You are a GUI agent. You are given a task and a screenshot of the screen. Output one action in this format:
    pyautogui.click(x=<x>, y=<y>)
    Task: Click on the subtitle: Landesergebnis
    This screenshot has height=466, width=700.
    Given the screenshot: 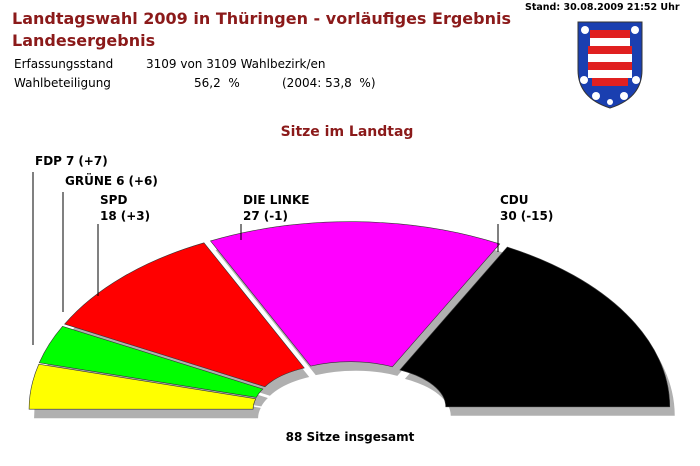 What is the action you would take?
    pyautogui.click(x=83, y=40)
    